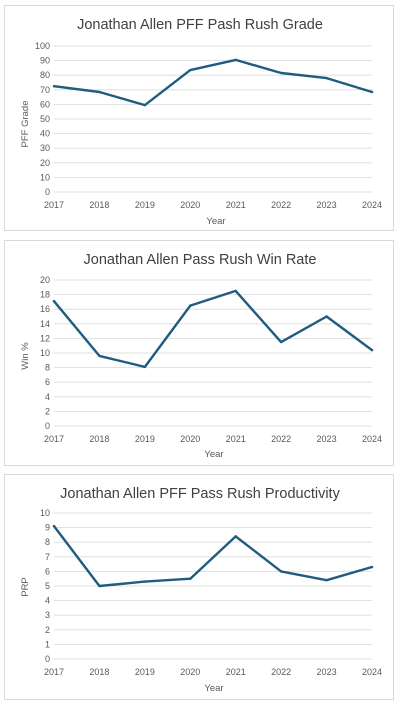 The image size is (400, 711). I want to click on y-tick-labels: 0 2 4 6 8 10 12 14 16 18 20, so click(45, 353).